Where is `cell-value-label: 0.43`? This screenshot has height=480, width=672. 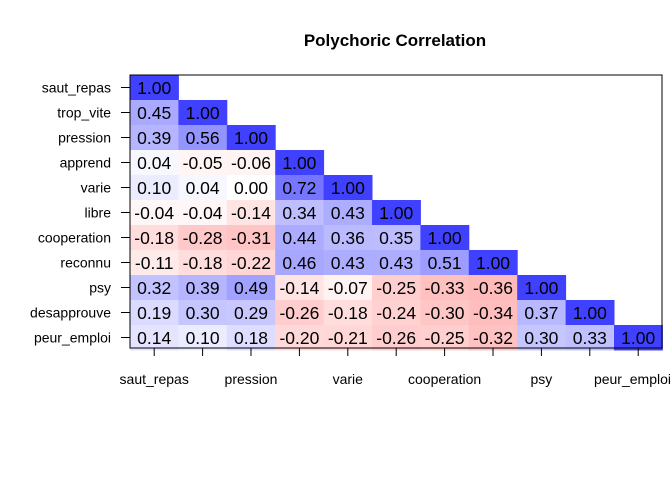
cell-value-label: 0.43 is located at coordinates (348, 213).